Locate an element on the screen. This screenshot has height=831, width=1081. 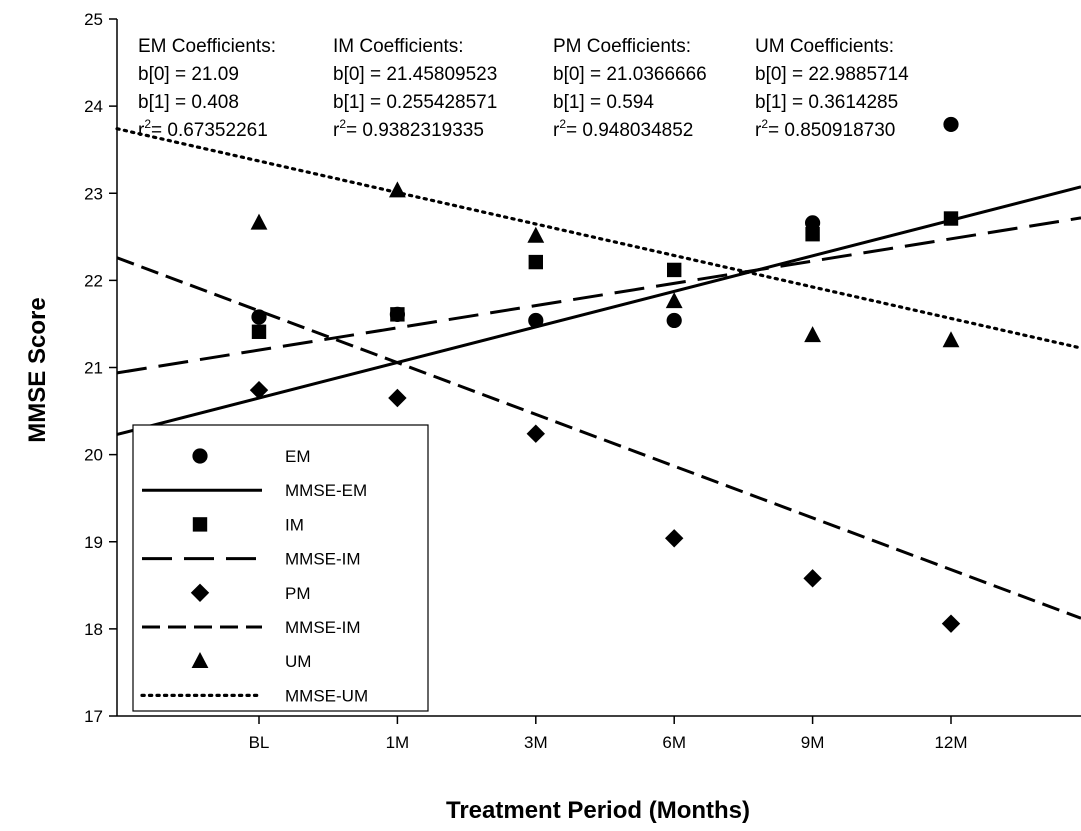
legend-label: EM is located at coordinates (298, 456).